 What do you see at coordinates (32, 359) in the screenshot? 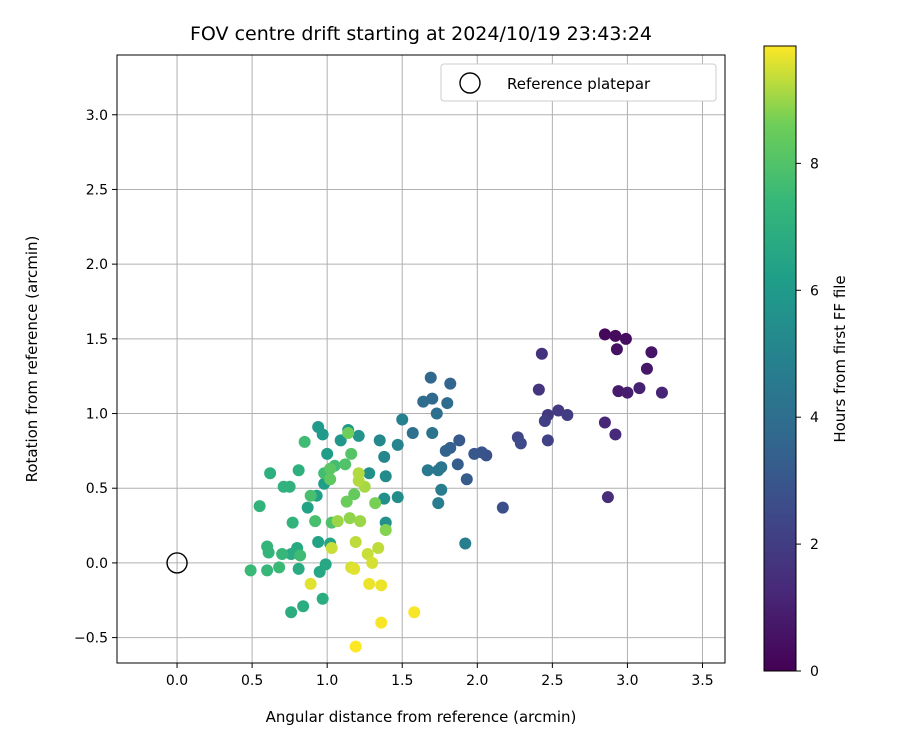
I see `y-axis-label: Rotation from reference (arcmin)` at bounding box center [32, 359].